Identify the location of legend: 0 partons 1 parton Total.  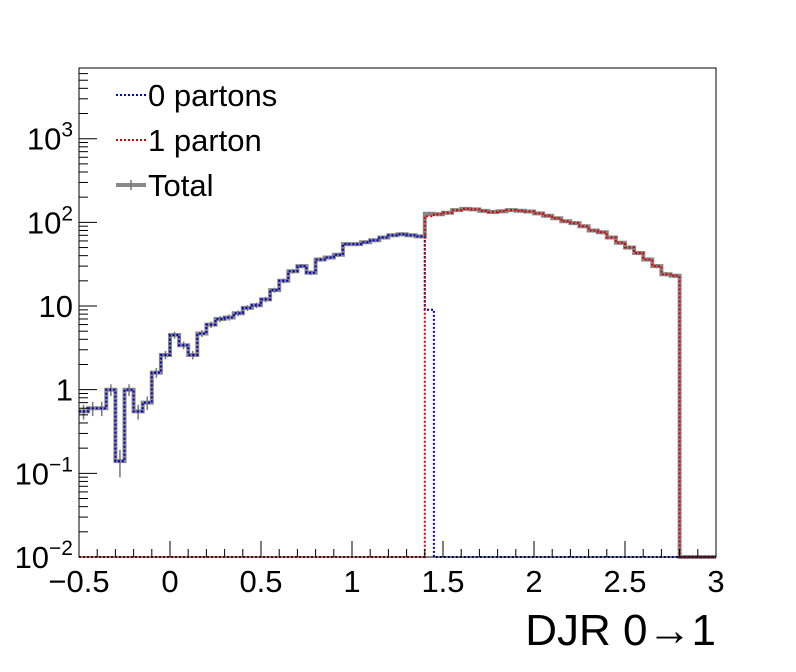
(196, 140).